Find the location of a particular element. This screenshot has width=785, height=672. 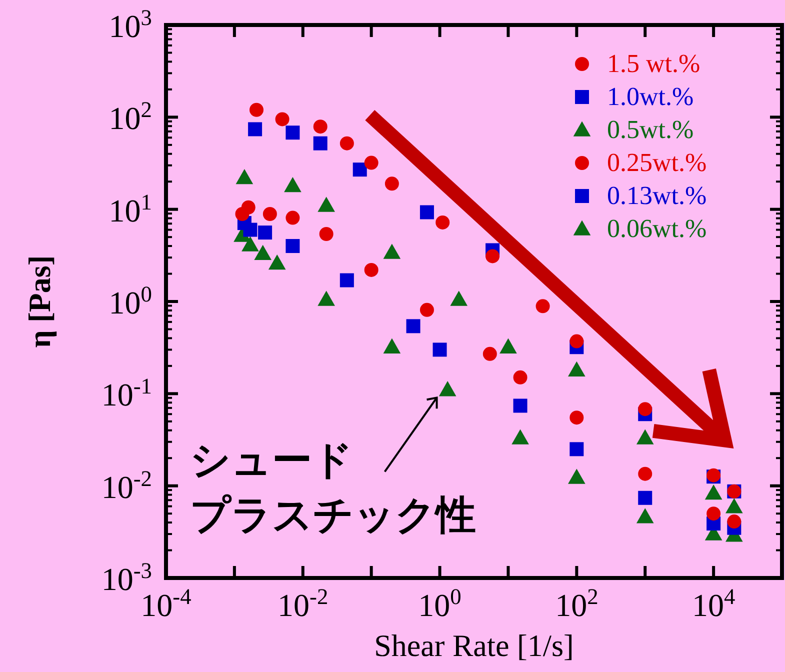

x-tick-label: 10$^{-2}$ is located at coordinates (303, 603).